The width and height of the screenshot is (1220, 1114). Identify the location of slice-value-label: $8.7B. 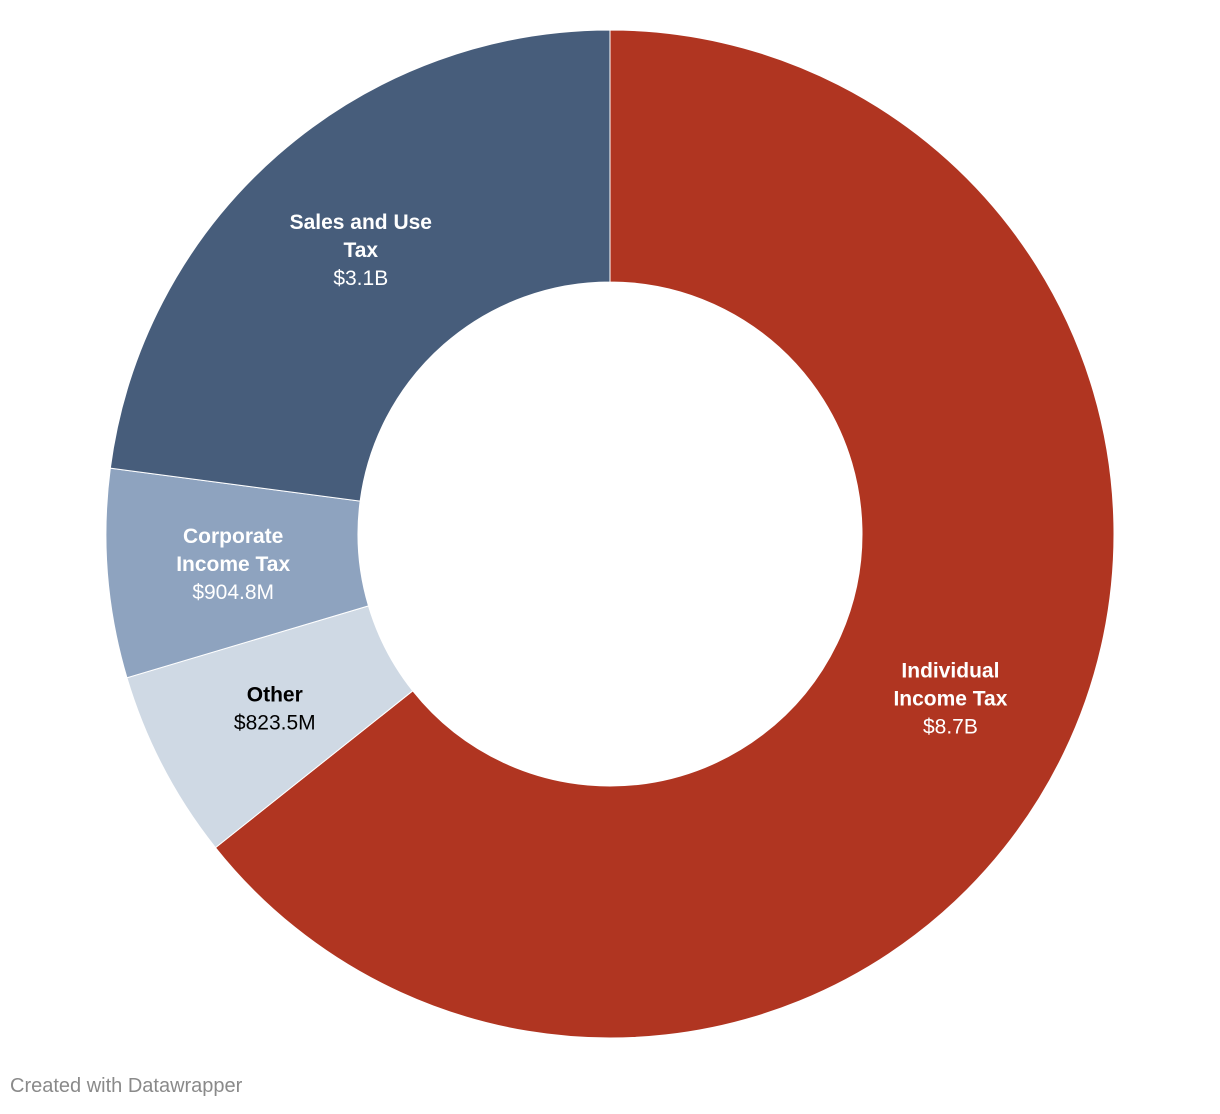
(950, 726).